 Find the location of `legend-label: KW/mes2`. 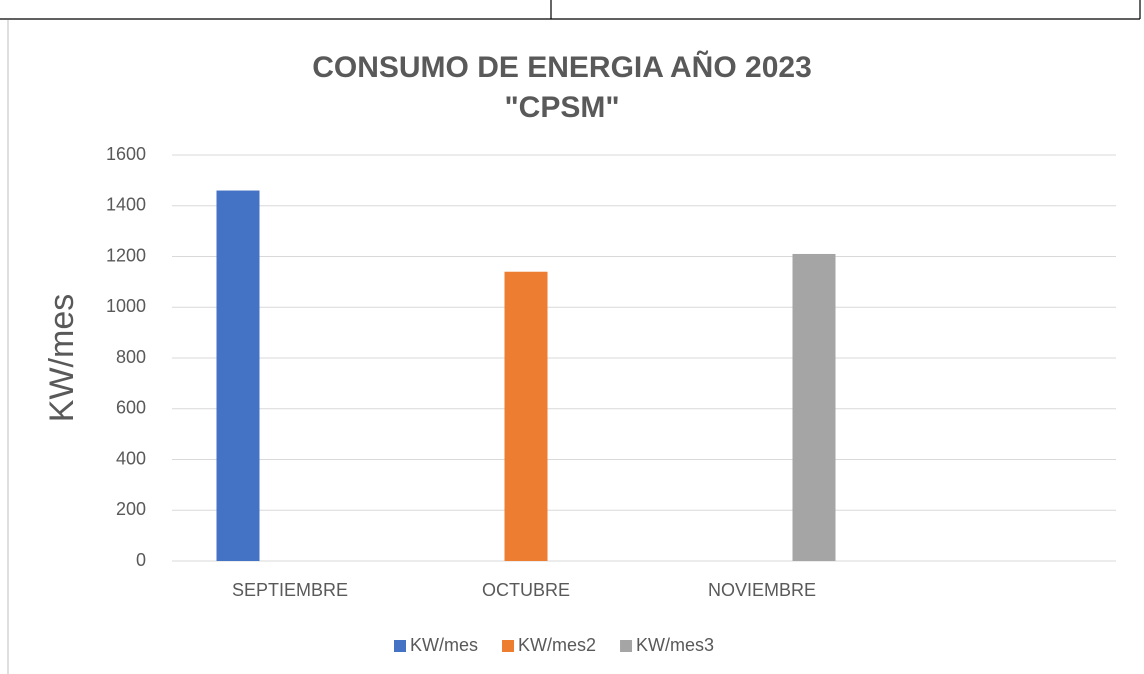

legend-label: KW/mes2 is located at coordinates (557, 645).